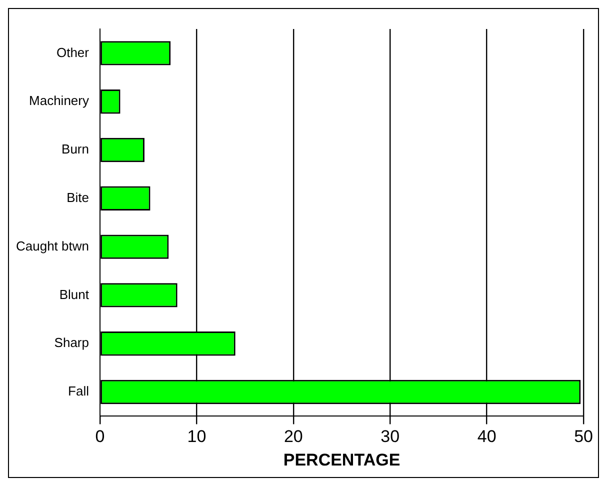  What do you see at coordinates (74, 294) in the screenshot?
I see `y-tick-label: Blunt` at bounding box center [74, 294].